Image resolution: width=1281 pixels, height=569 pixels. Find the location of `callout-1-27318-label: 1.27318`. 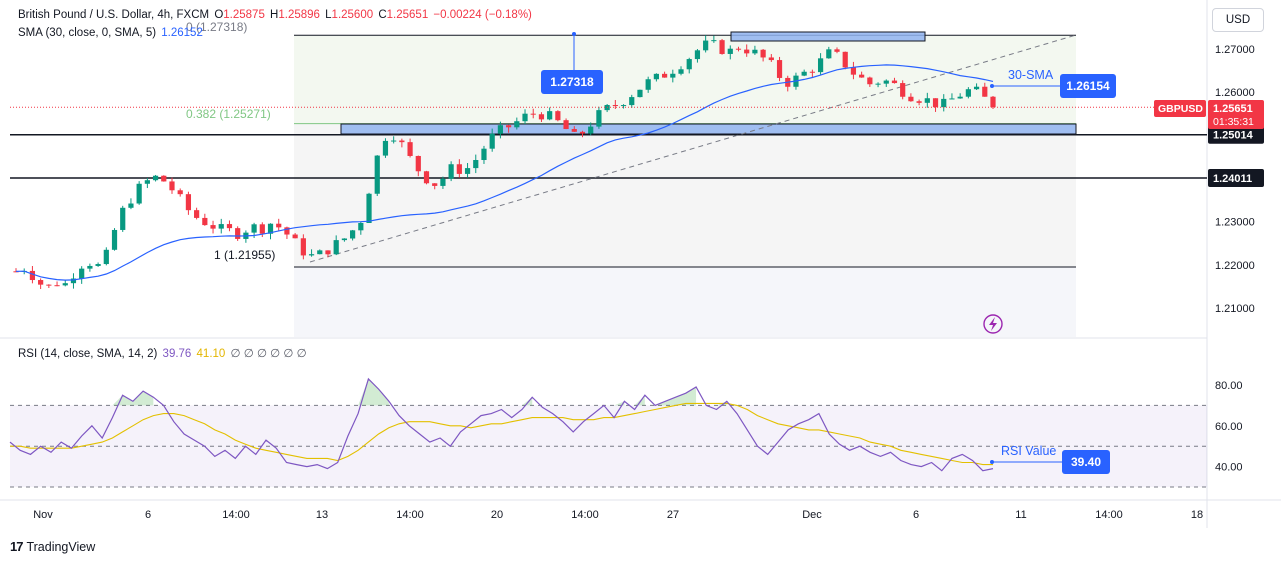

callout-1-27318-label: 1.27318 is located at coordinates (572, 82).